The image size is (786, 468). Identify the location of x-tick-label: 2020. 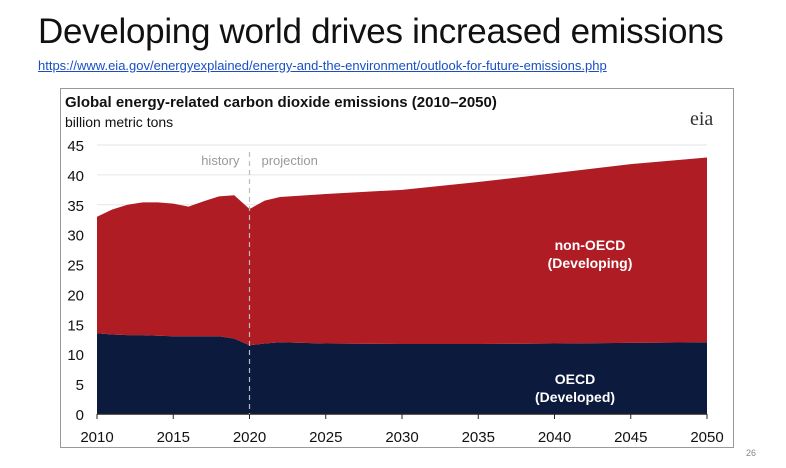
(249, 437).